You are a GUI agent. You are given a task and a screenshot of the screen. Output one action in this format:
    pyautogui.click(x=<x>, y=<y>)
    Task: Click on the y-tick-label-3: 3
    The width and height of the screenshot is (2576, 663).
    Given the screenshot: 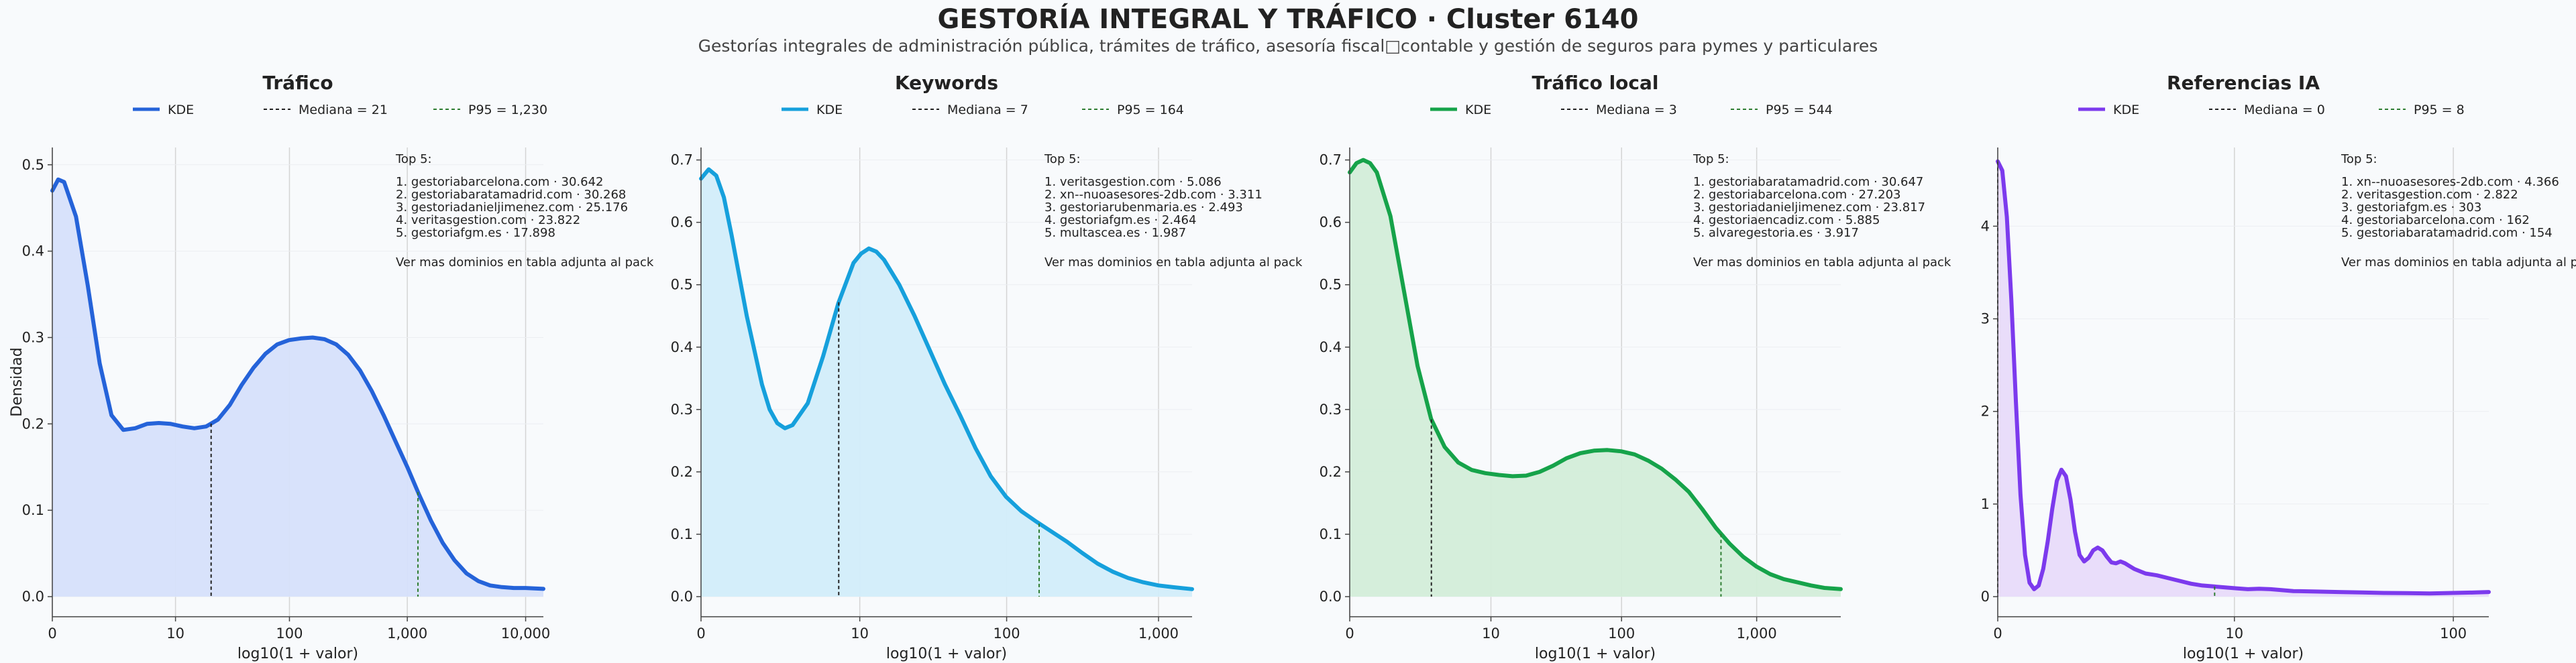 What is the action you would take?
    pyautogui.click(x=1985, y=319)
    